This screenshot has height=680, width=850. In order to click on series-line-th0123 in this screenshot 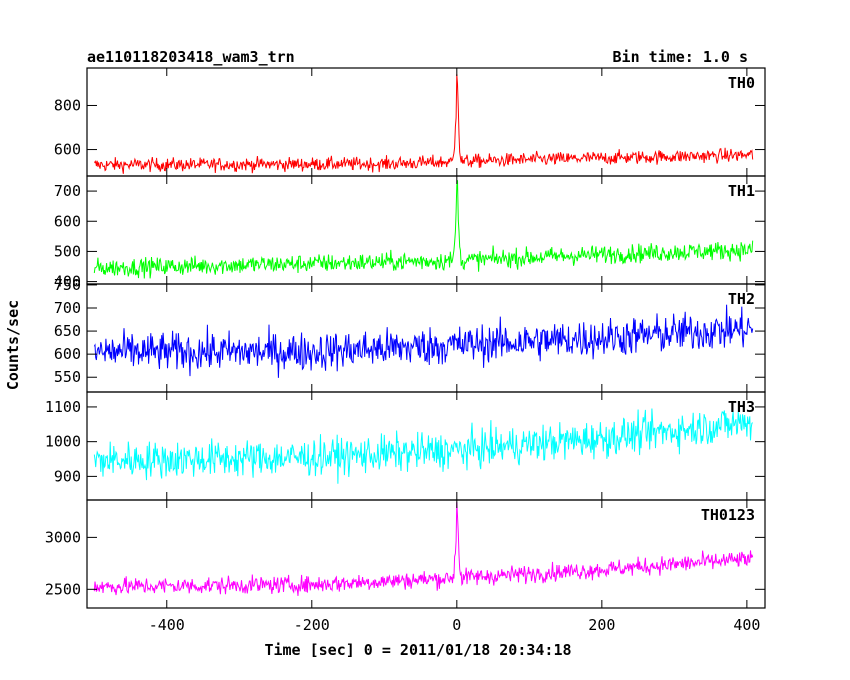, I will do `click(423, 549)`.